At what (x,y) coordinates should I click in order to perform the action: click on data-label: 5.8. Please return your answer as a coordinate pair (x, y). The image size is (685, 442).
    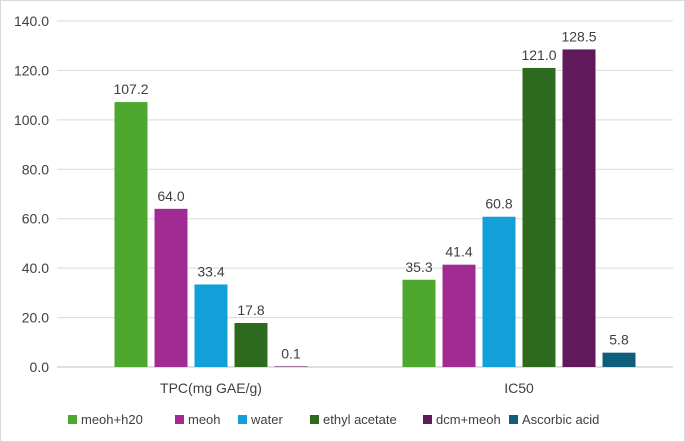
    Looking at the image, I should click on (619, 340).